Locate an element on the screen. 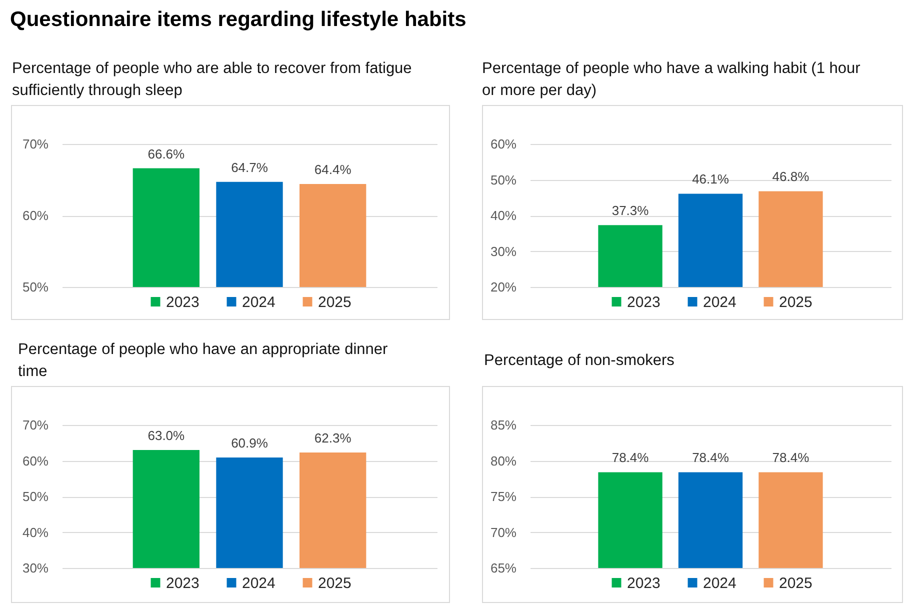  data-label: 66.6% is located at coordinates (167, 154).